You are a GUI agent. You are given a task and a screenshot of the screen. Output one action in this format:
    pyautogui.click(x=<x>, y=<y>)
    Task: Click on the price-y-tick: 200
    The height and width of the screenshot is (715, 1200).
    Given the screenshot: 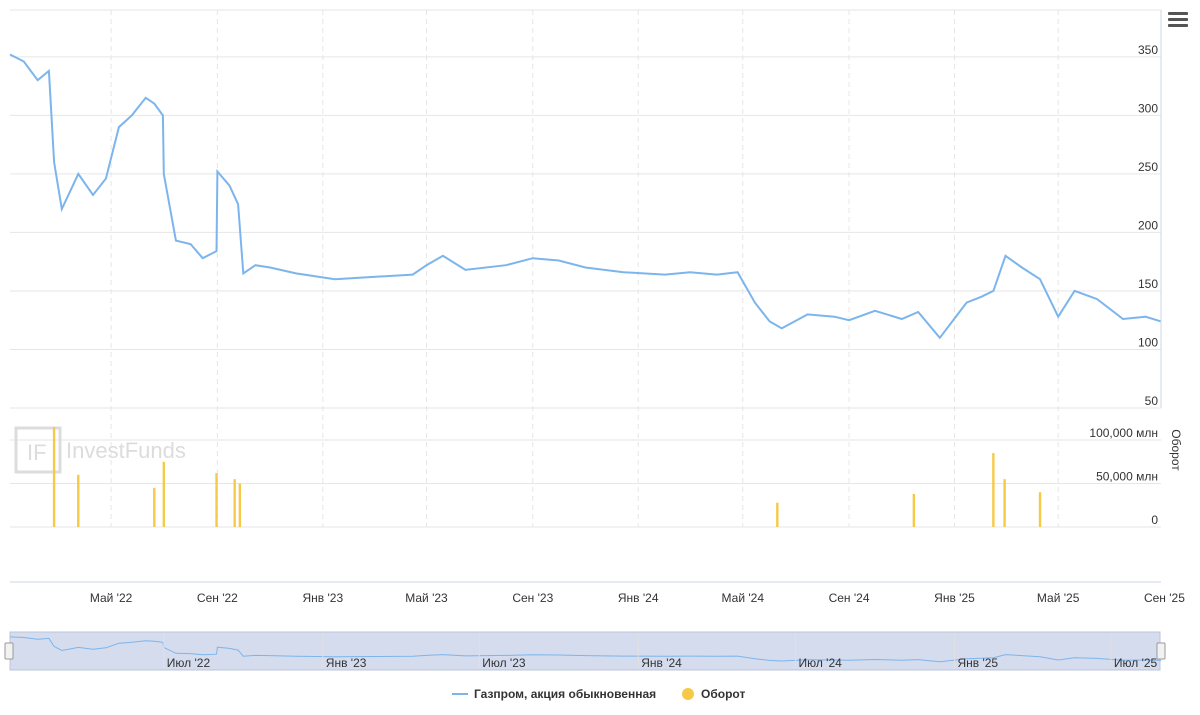 What is the action you would take?
    pyautogui.click(x=1148, y=225)
    